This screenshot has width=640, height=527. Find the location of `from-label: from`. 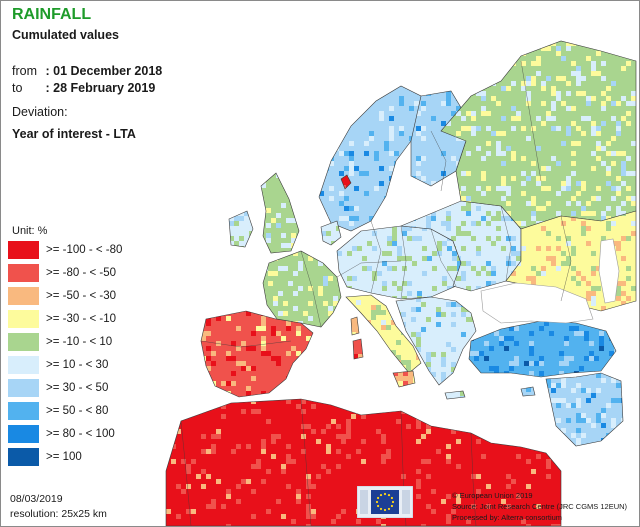

from-label: from is located at coordinates (24, 71).